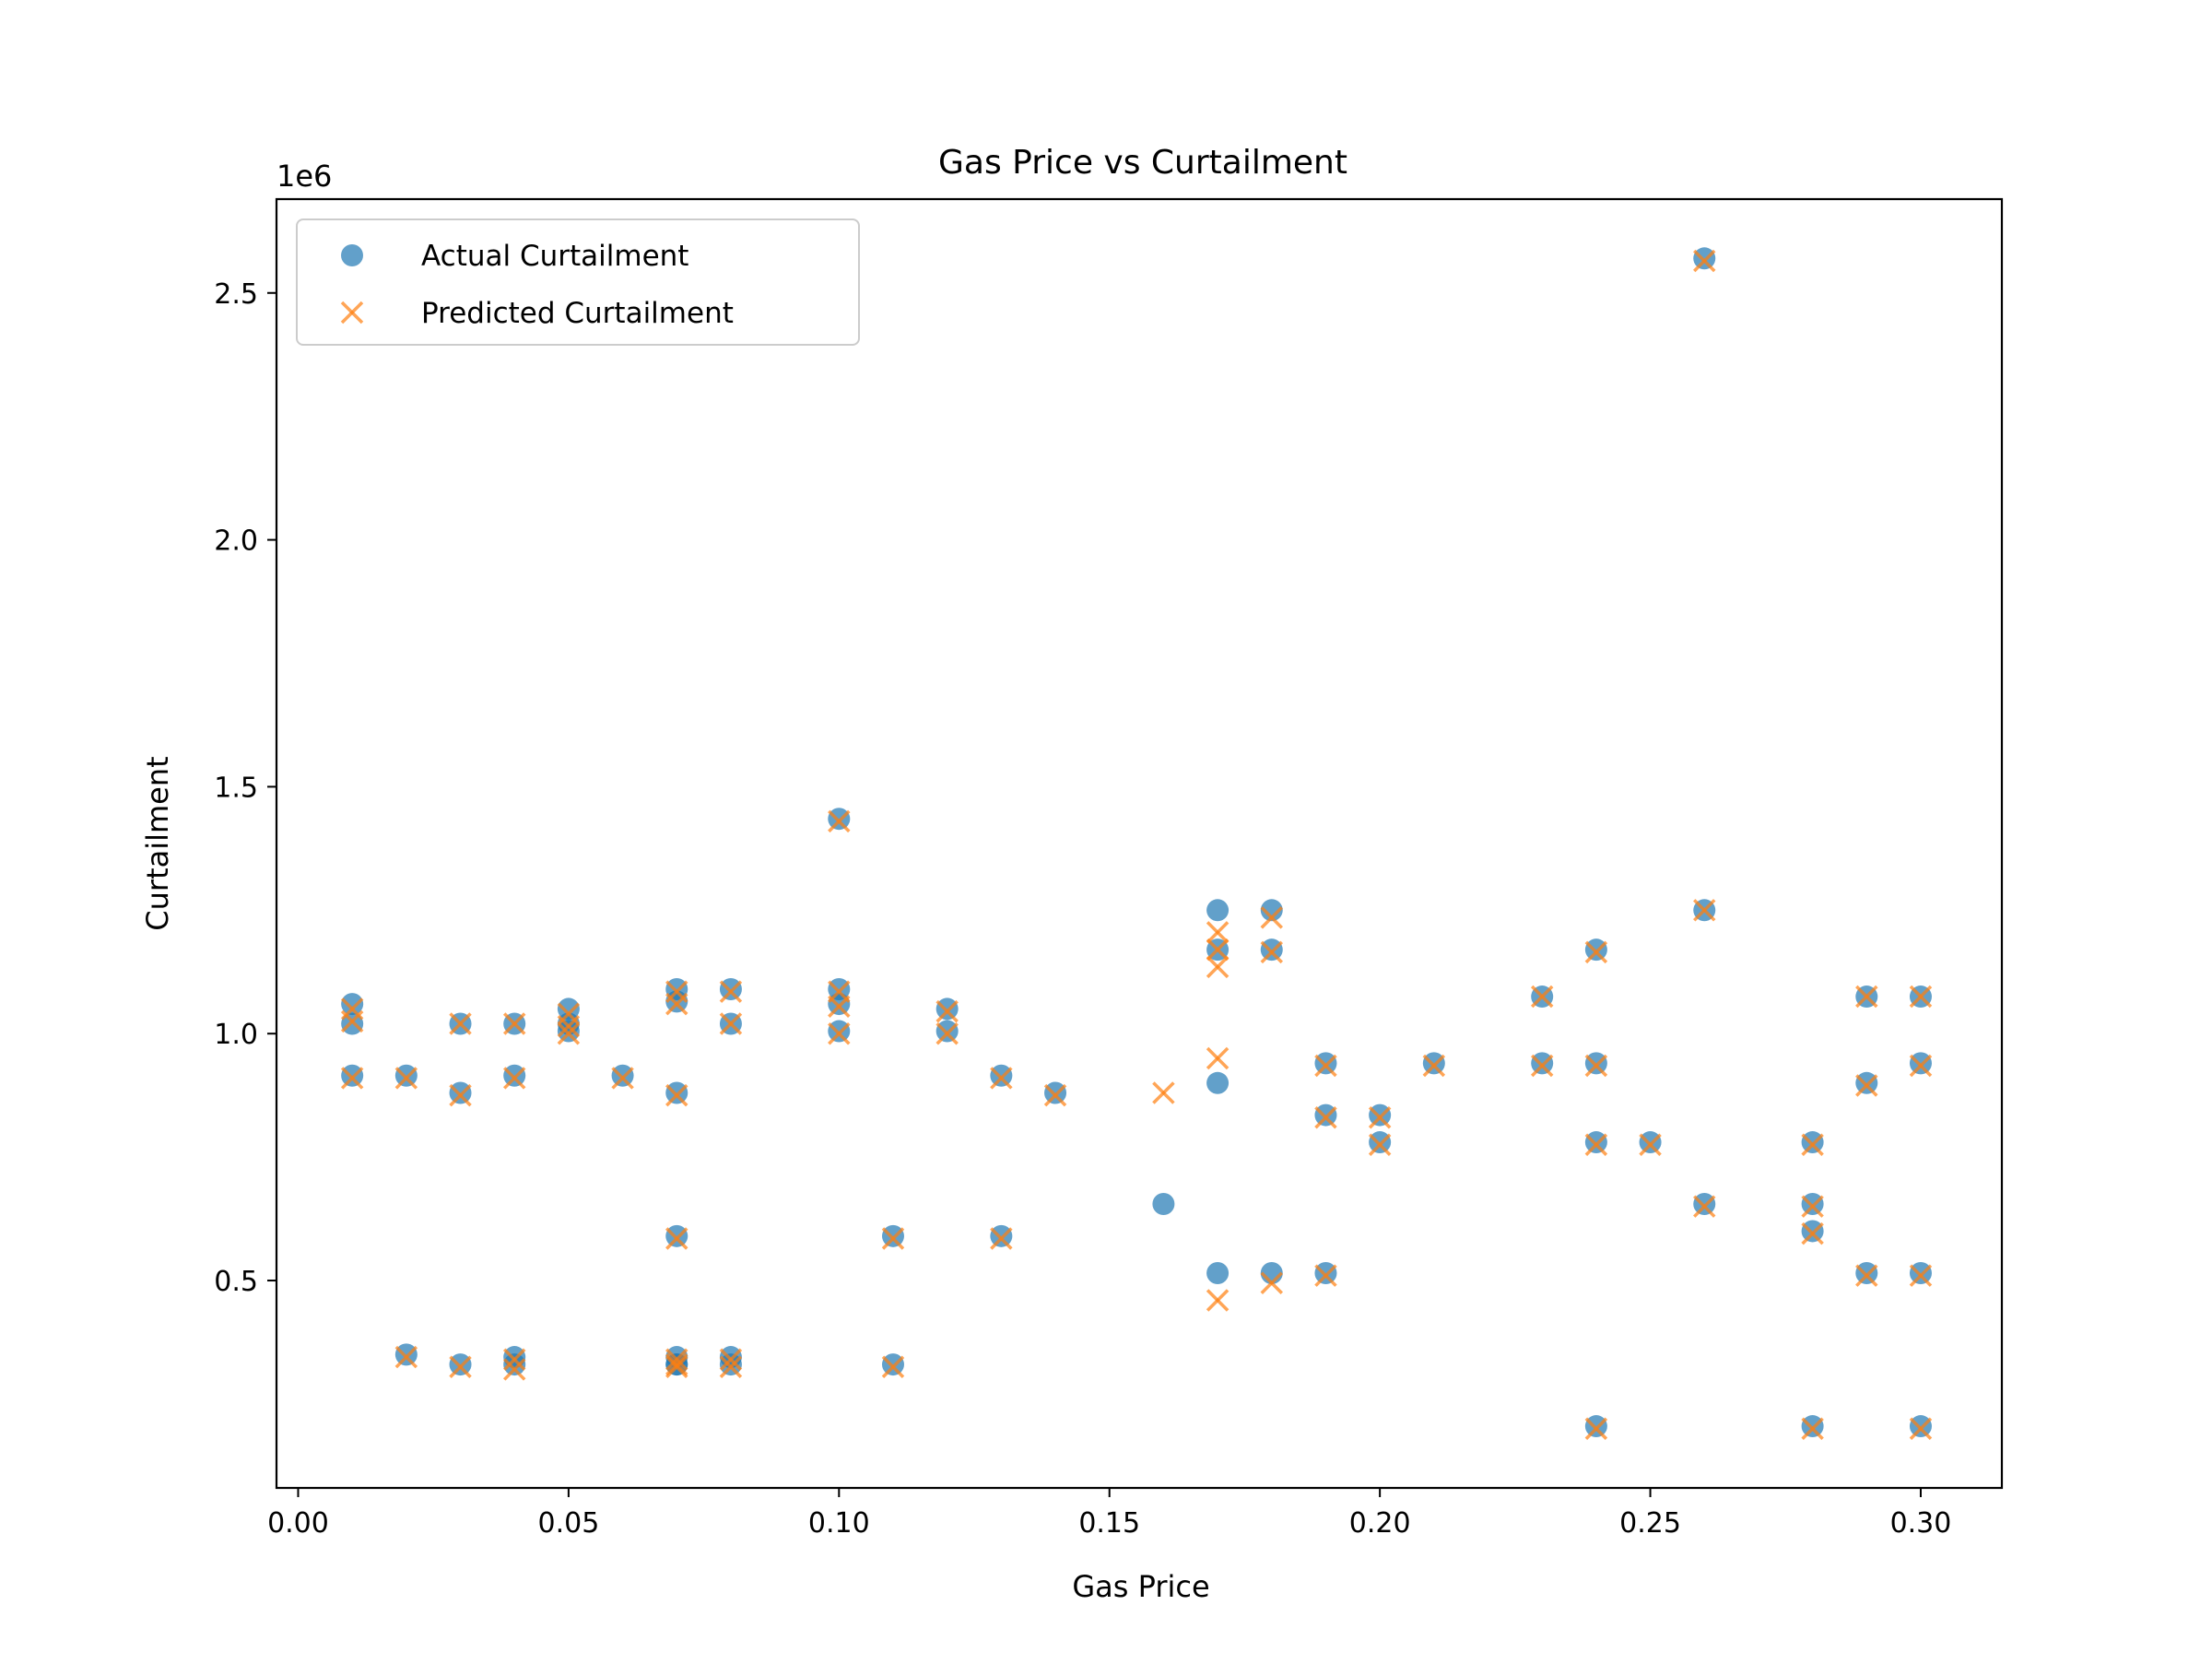 This screenshot has height=1664, width=2212. Describe the element at coordinates (1921, 1523) in the screenshot. I see `x-tick-label: 0.30` at that location.